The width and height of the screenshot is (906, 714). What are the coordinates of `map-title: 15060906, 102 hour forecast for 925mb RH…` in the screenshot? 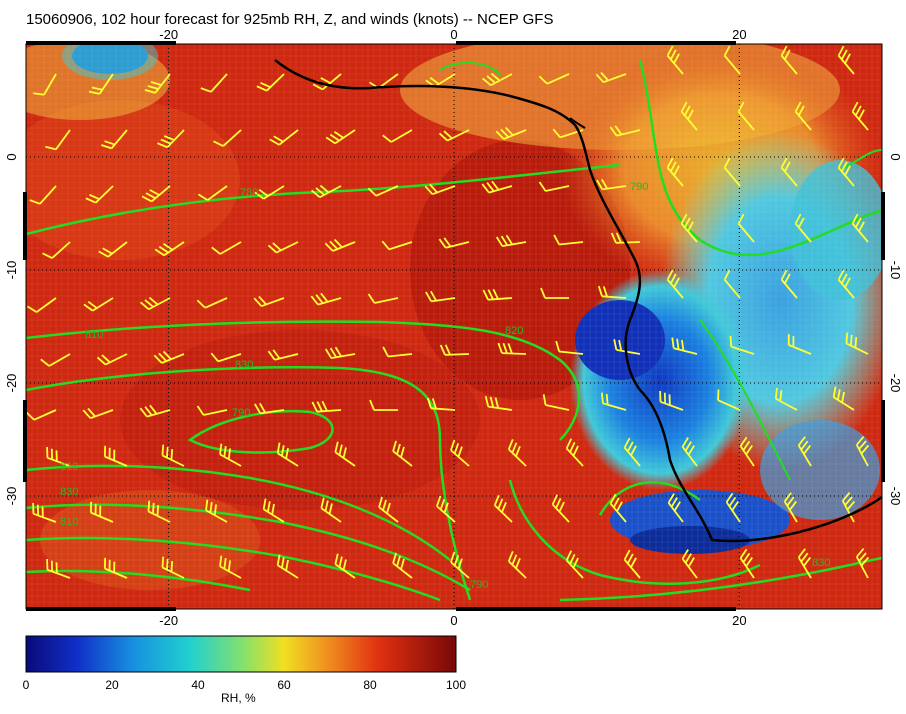 It's located at (290, 19).